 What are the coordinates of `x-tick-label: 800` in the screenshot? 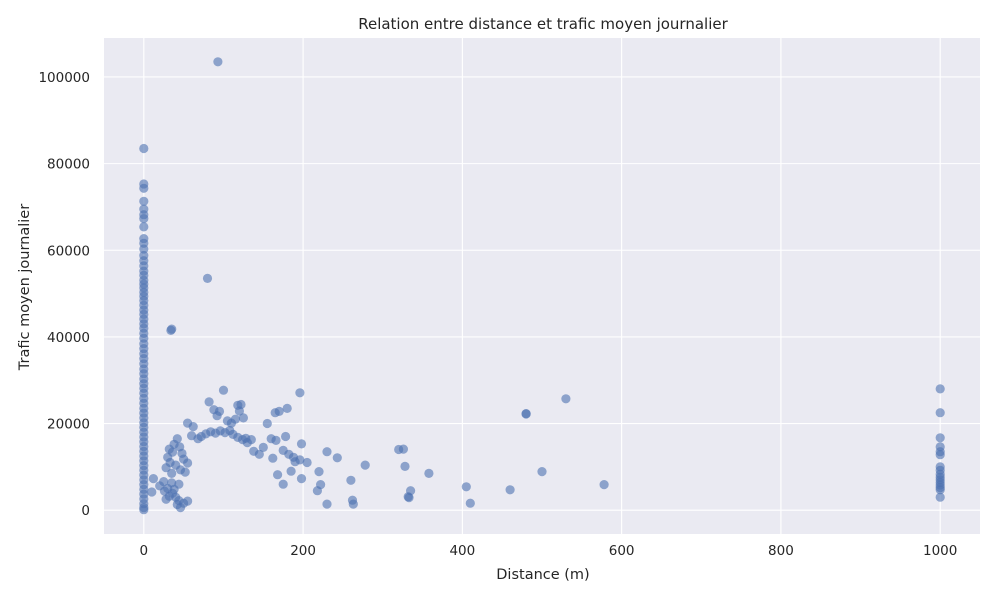 It's located at (781, 551).